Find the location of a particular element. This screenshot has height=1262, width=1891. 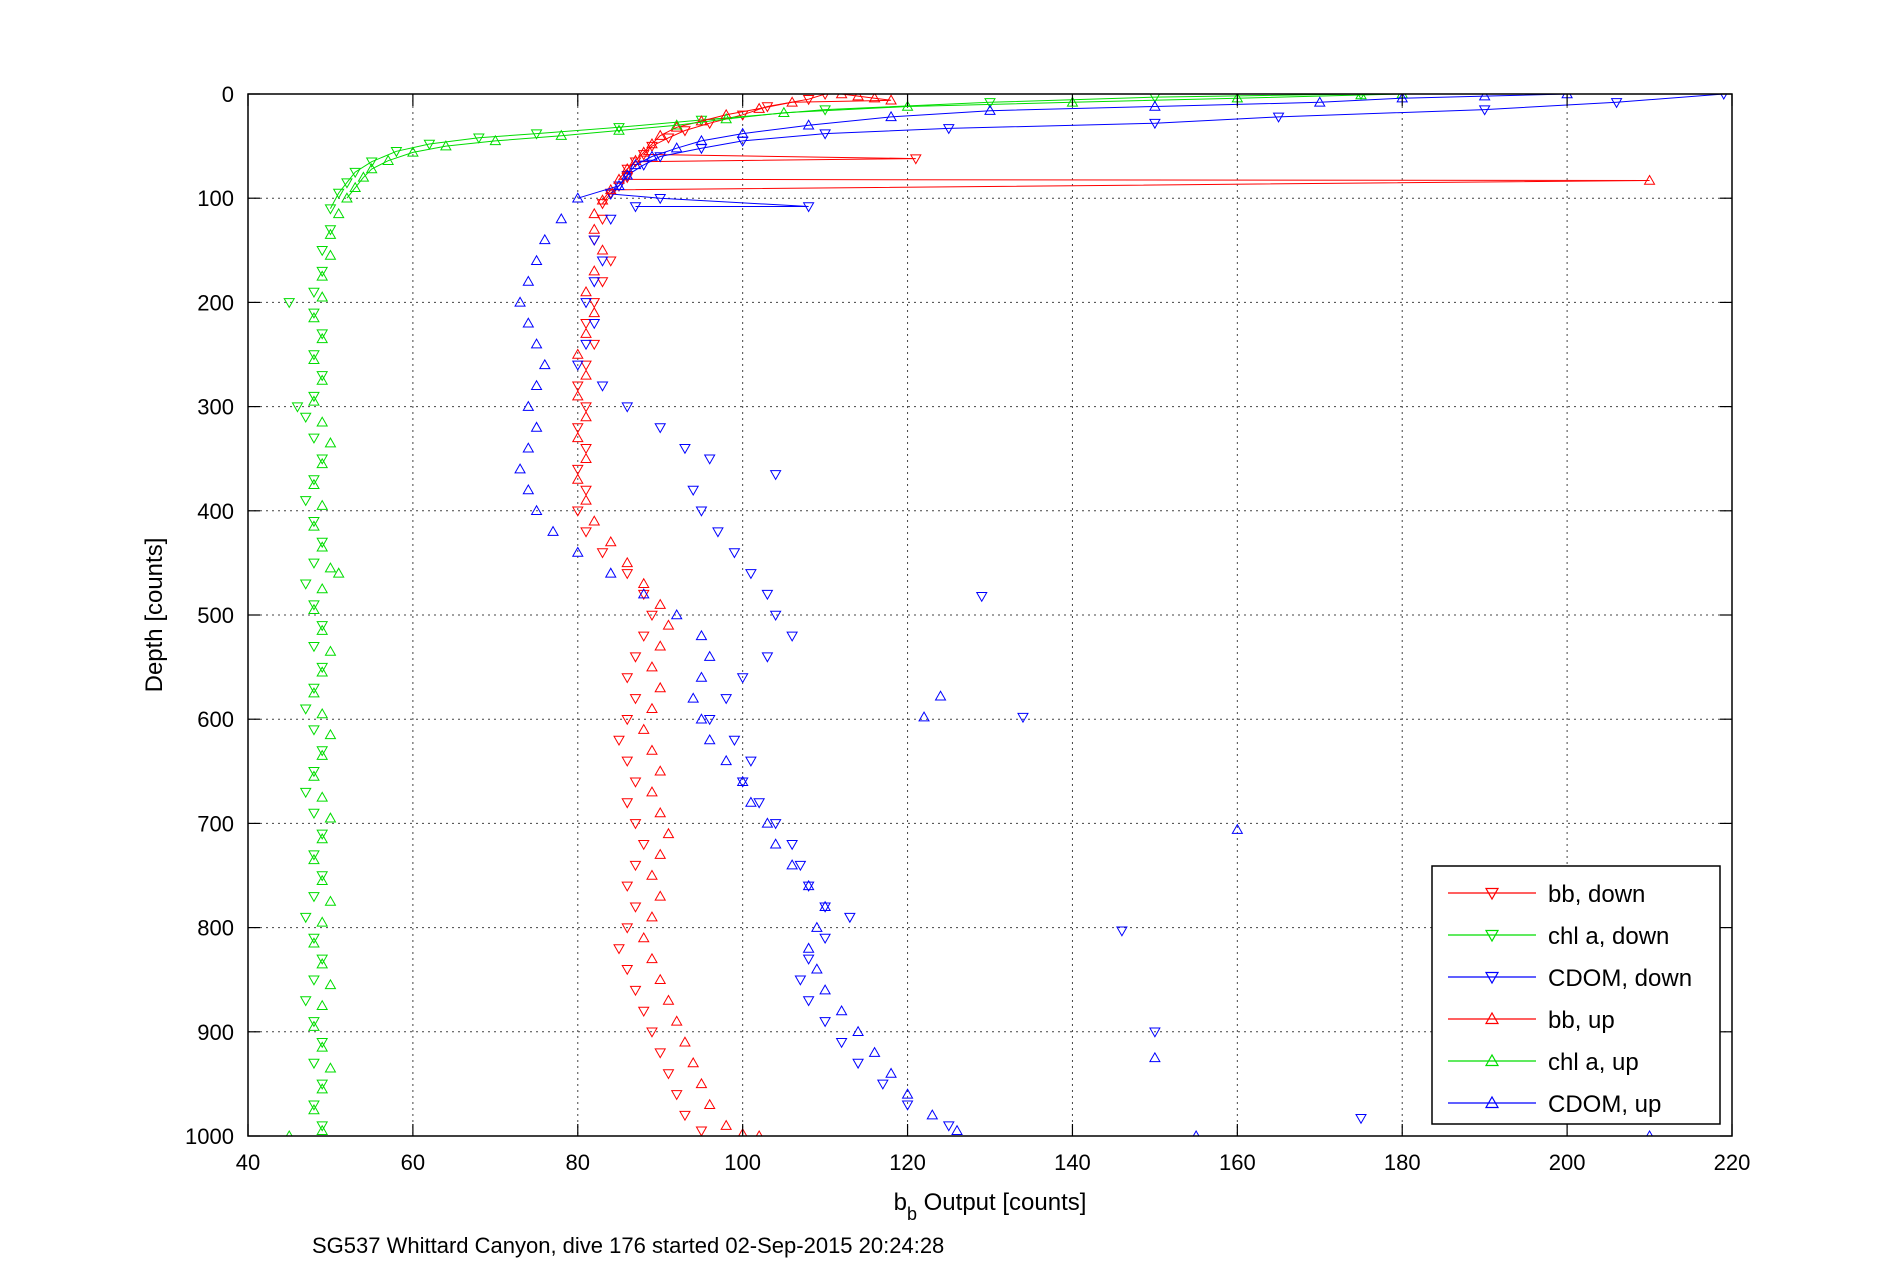

y-tick-label: 0 is located at coordinates (228, 94).